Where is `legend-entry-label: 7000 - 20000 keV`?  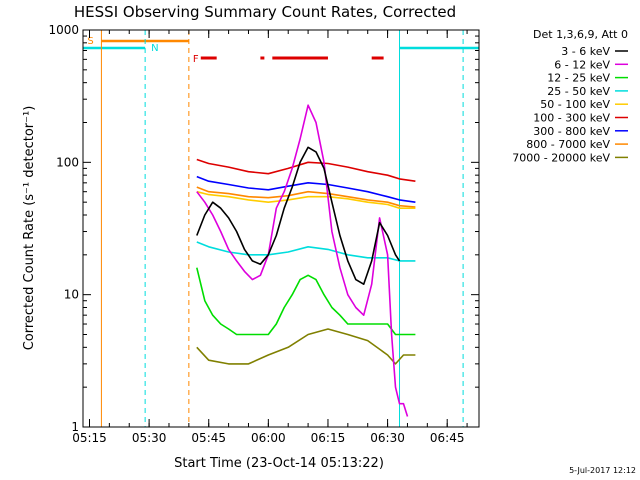
legend-entry-label: 7000 - 20000 keV is located at coordinates (561, 157).